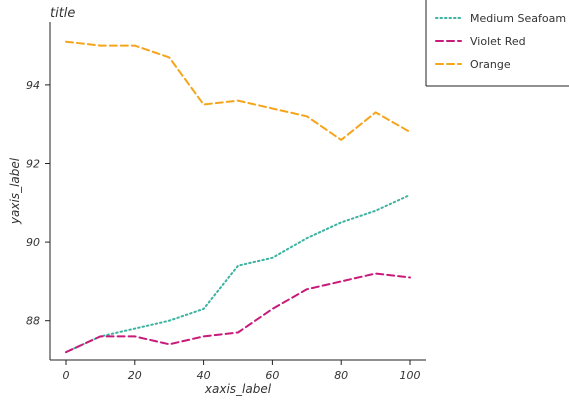 The height and width of the screenshot is (400, 569). Describe the element at coordinates (33, 321) in the screenshot. I see `y-tick-label: 88` at that location.